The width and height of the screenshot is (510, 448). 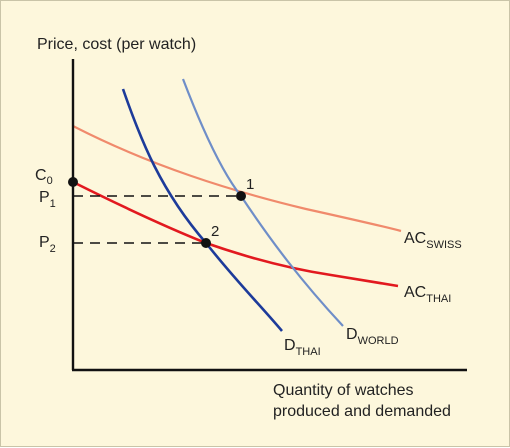 I want to click on ac-thai-label: ACTHAI, so click(x=427, y=294).